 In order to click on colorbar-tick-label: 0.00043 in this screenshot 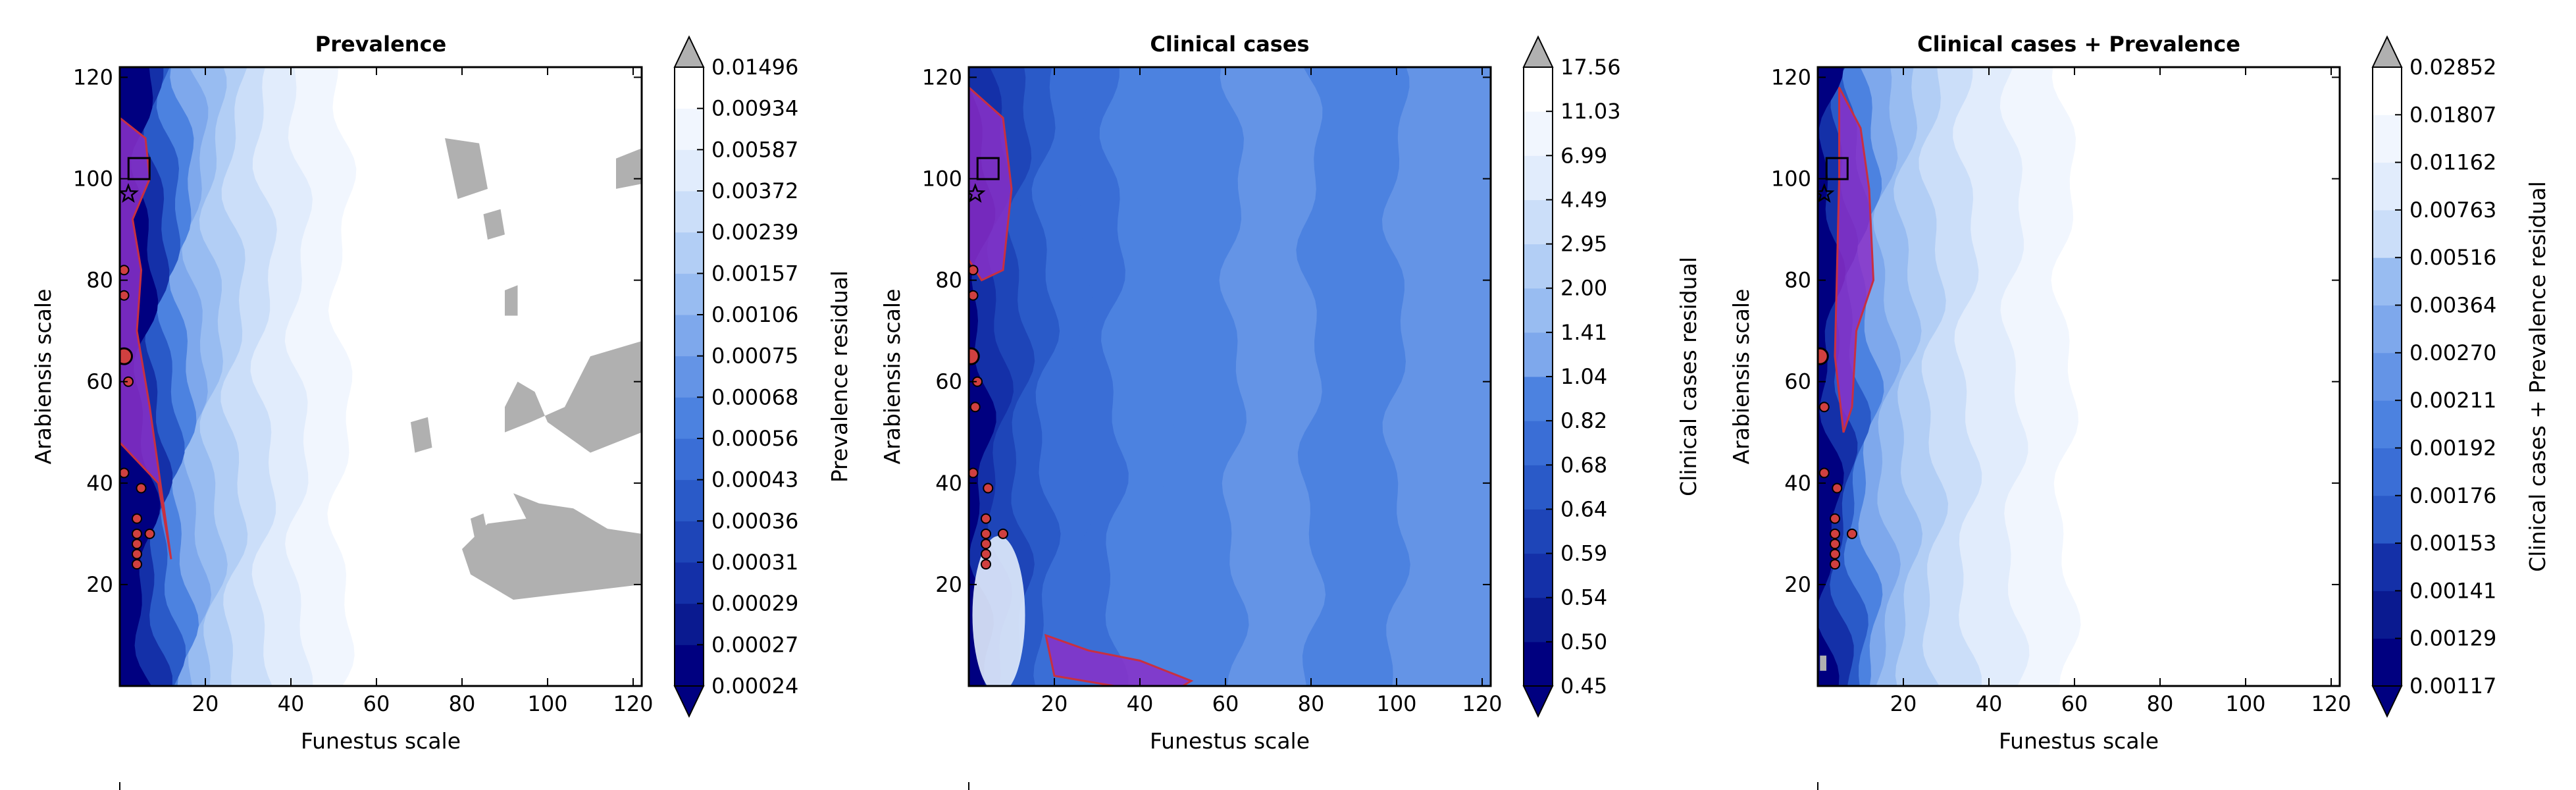, I will do `click(754, 479)`.